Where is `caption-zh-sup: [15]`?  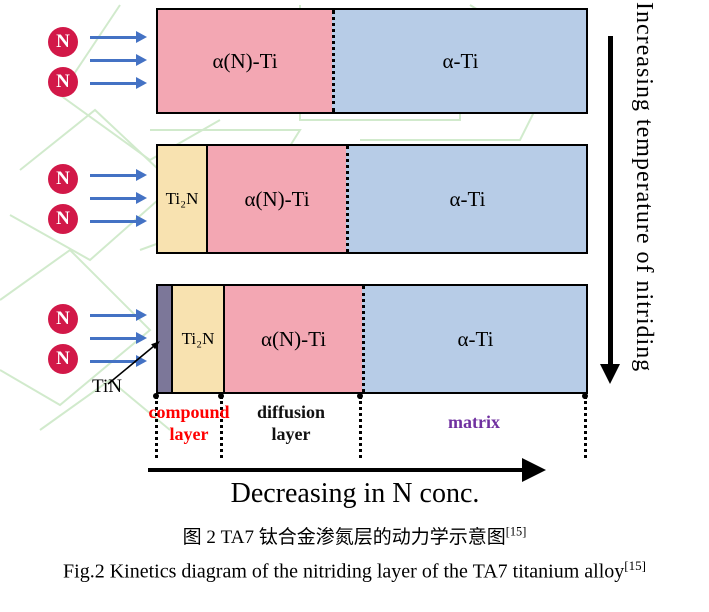
caption-zh-sup: [15] is located at coordinates (516, 531).